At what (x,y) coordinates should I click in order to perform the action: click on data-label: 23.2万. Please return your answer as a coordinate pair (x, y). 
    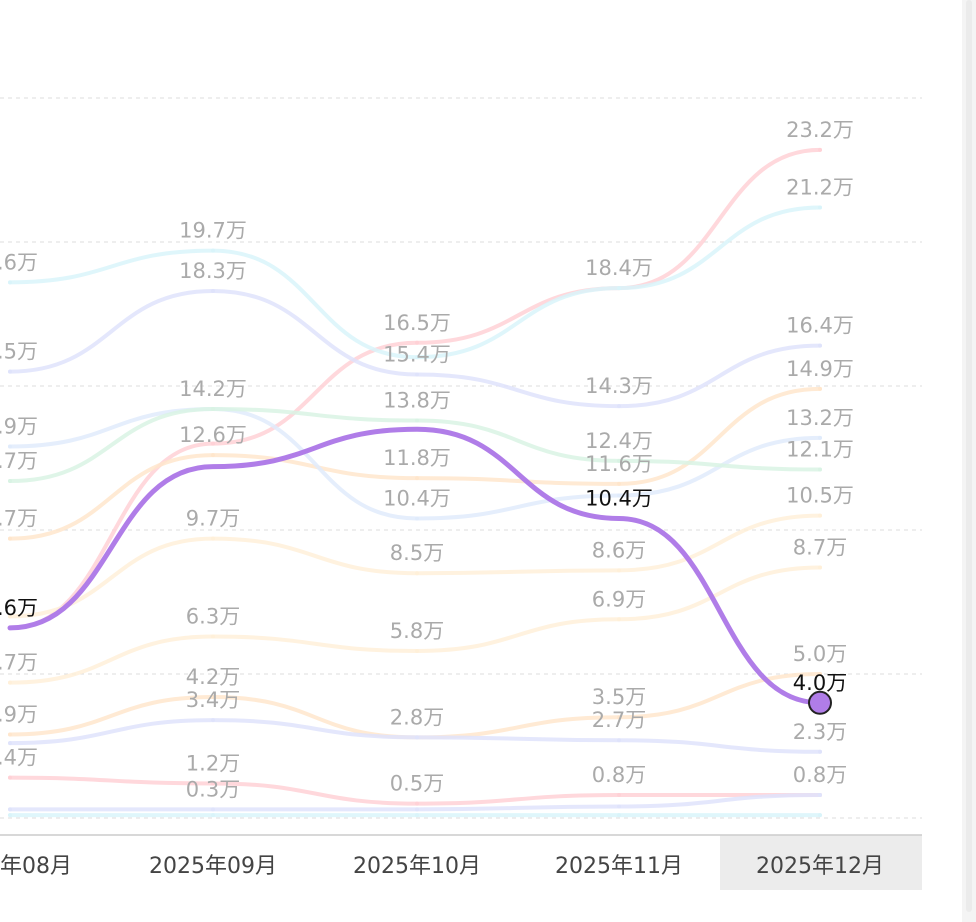
    Looking at the image, I should click on (820, 130).